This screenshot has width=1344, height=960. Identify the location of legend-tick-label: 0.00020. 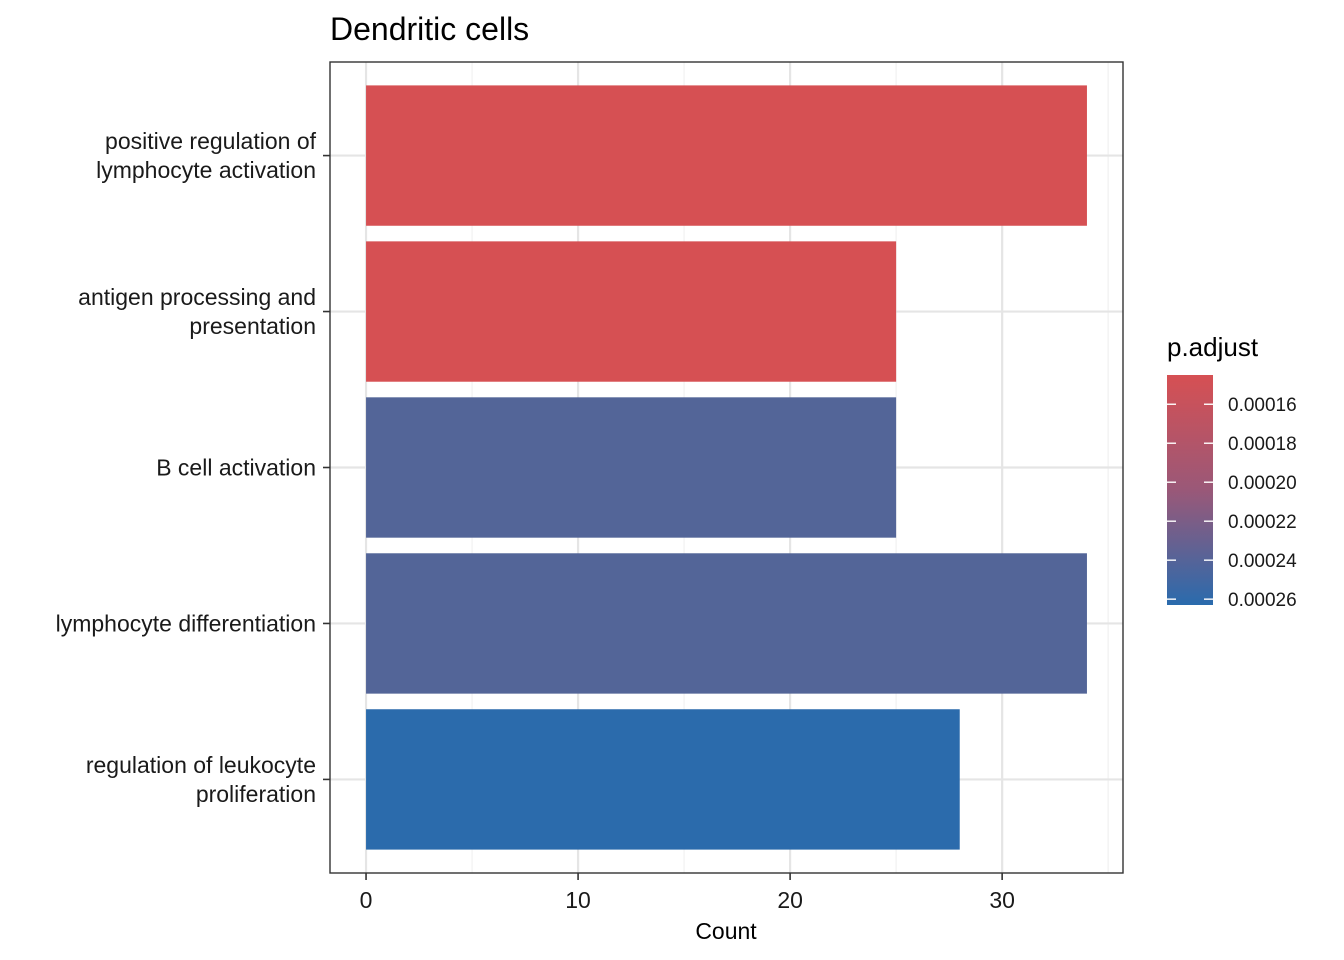
(1262, 483).